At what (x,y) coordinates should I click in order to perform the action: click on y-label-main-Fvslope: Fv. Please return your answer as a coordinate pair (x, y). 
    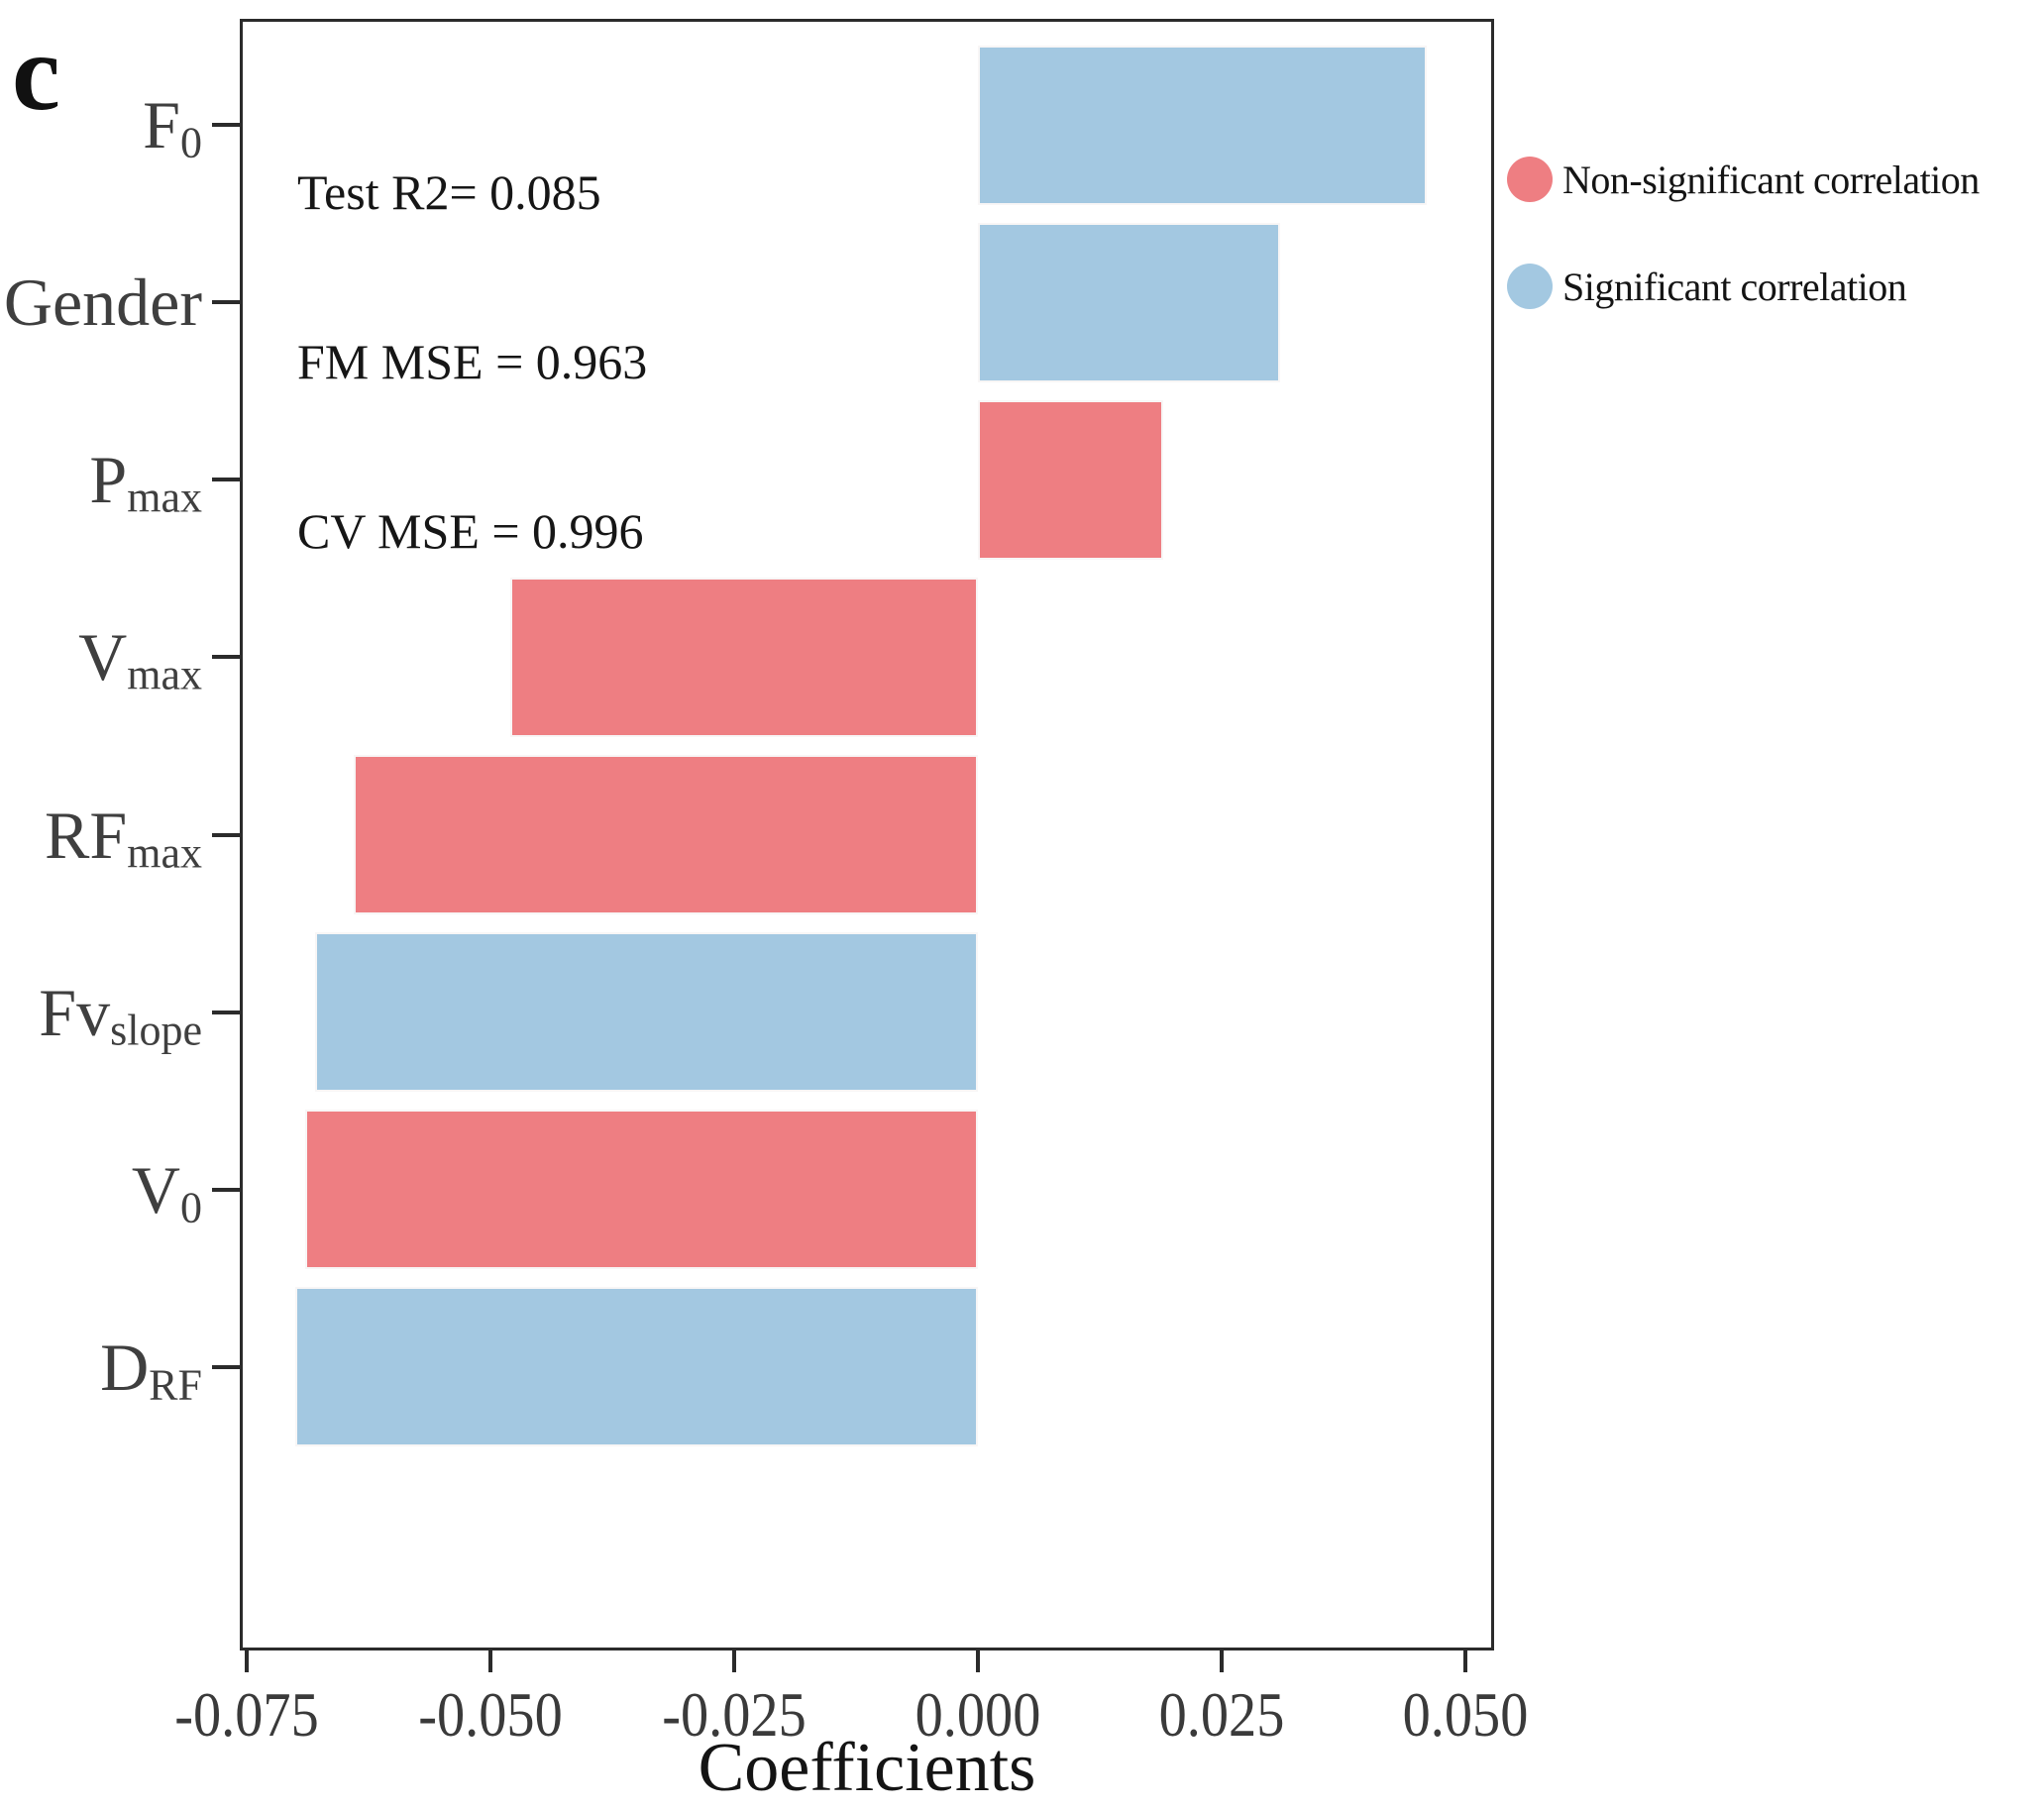
    Looking at the image, I should click on (75, 1012).